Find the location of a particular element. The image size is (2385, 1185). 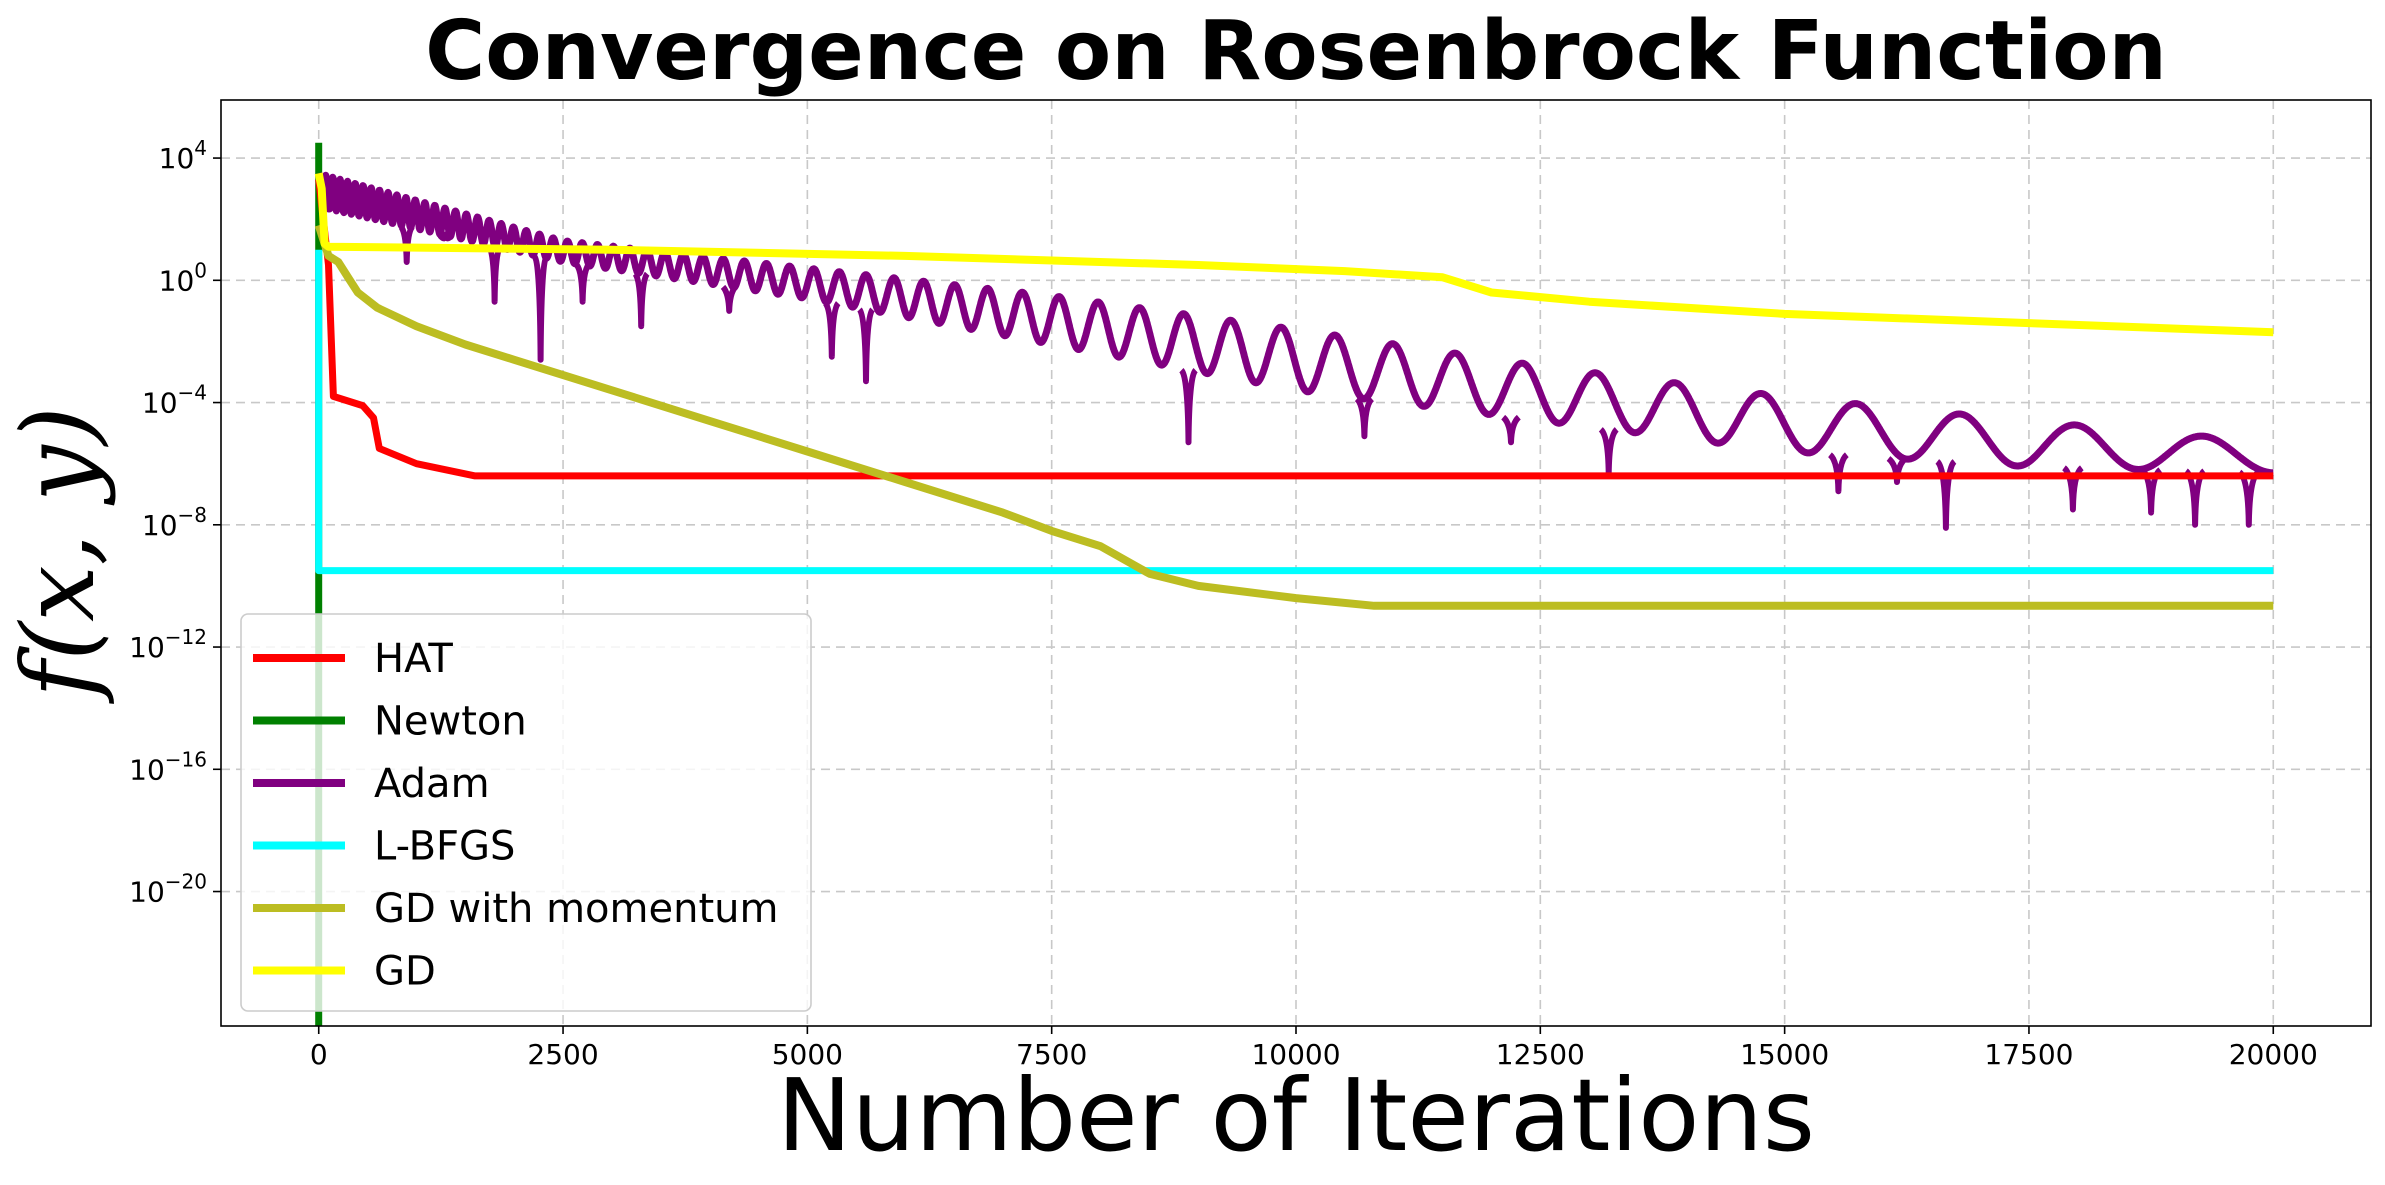

legend-item: GD is located at coordinates (344, 972).